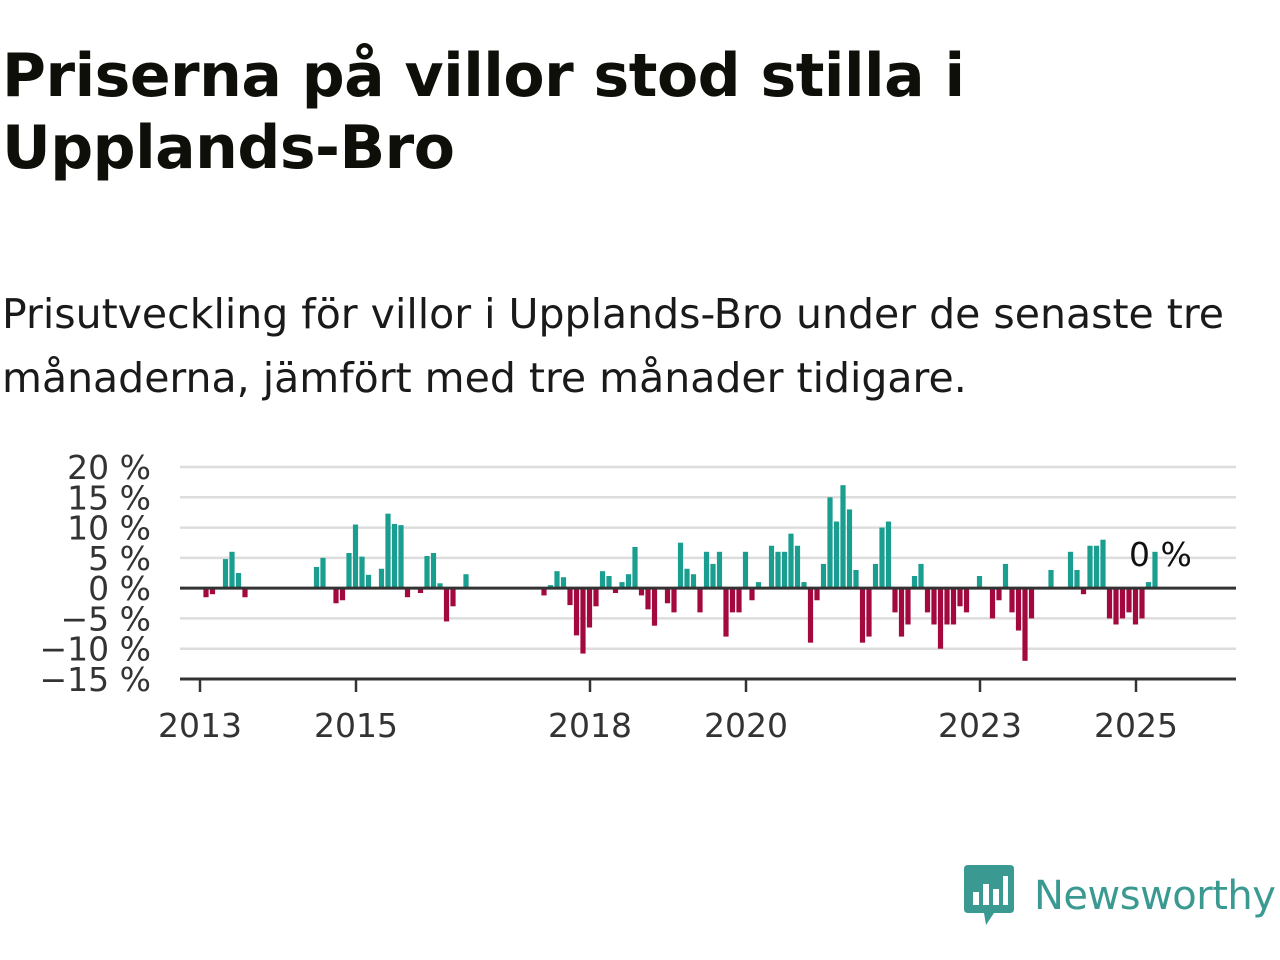  I want to click on x-tick-label: 2015, so click(356, 725).